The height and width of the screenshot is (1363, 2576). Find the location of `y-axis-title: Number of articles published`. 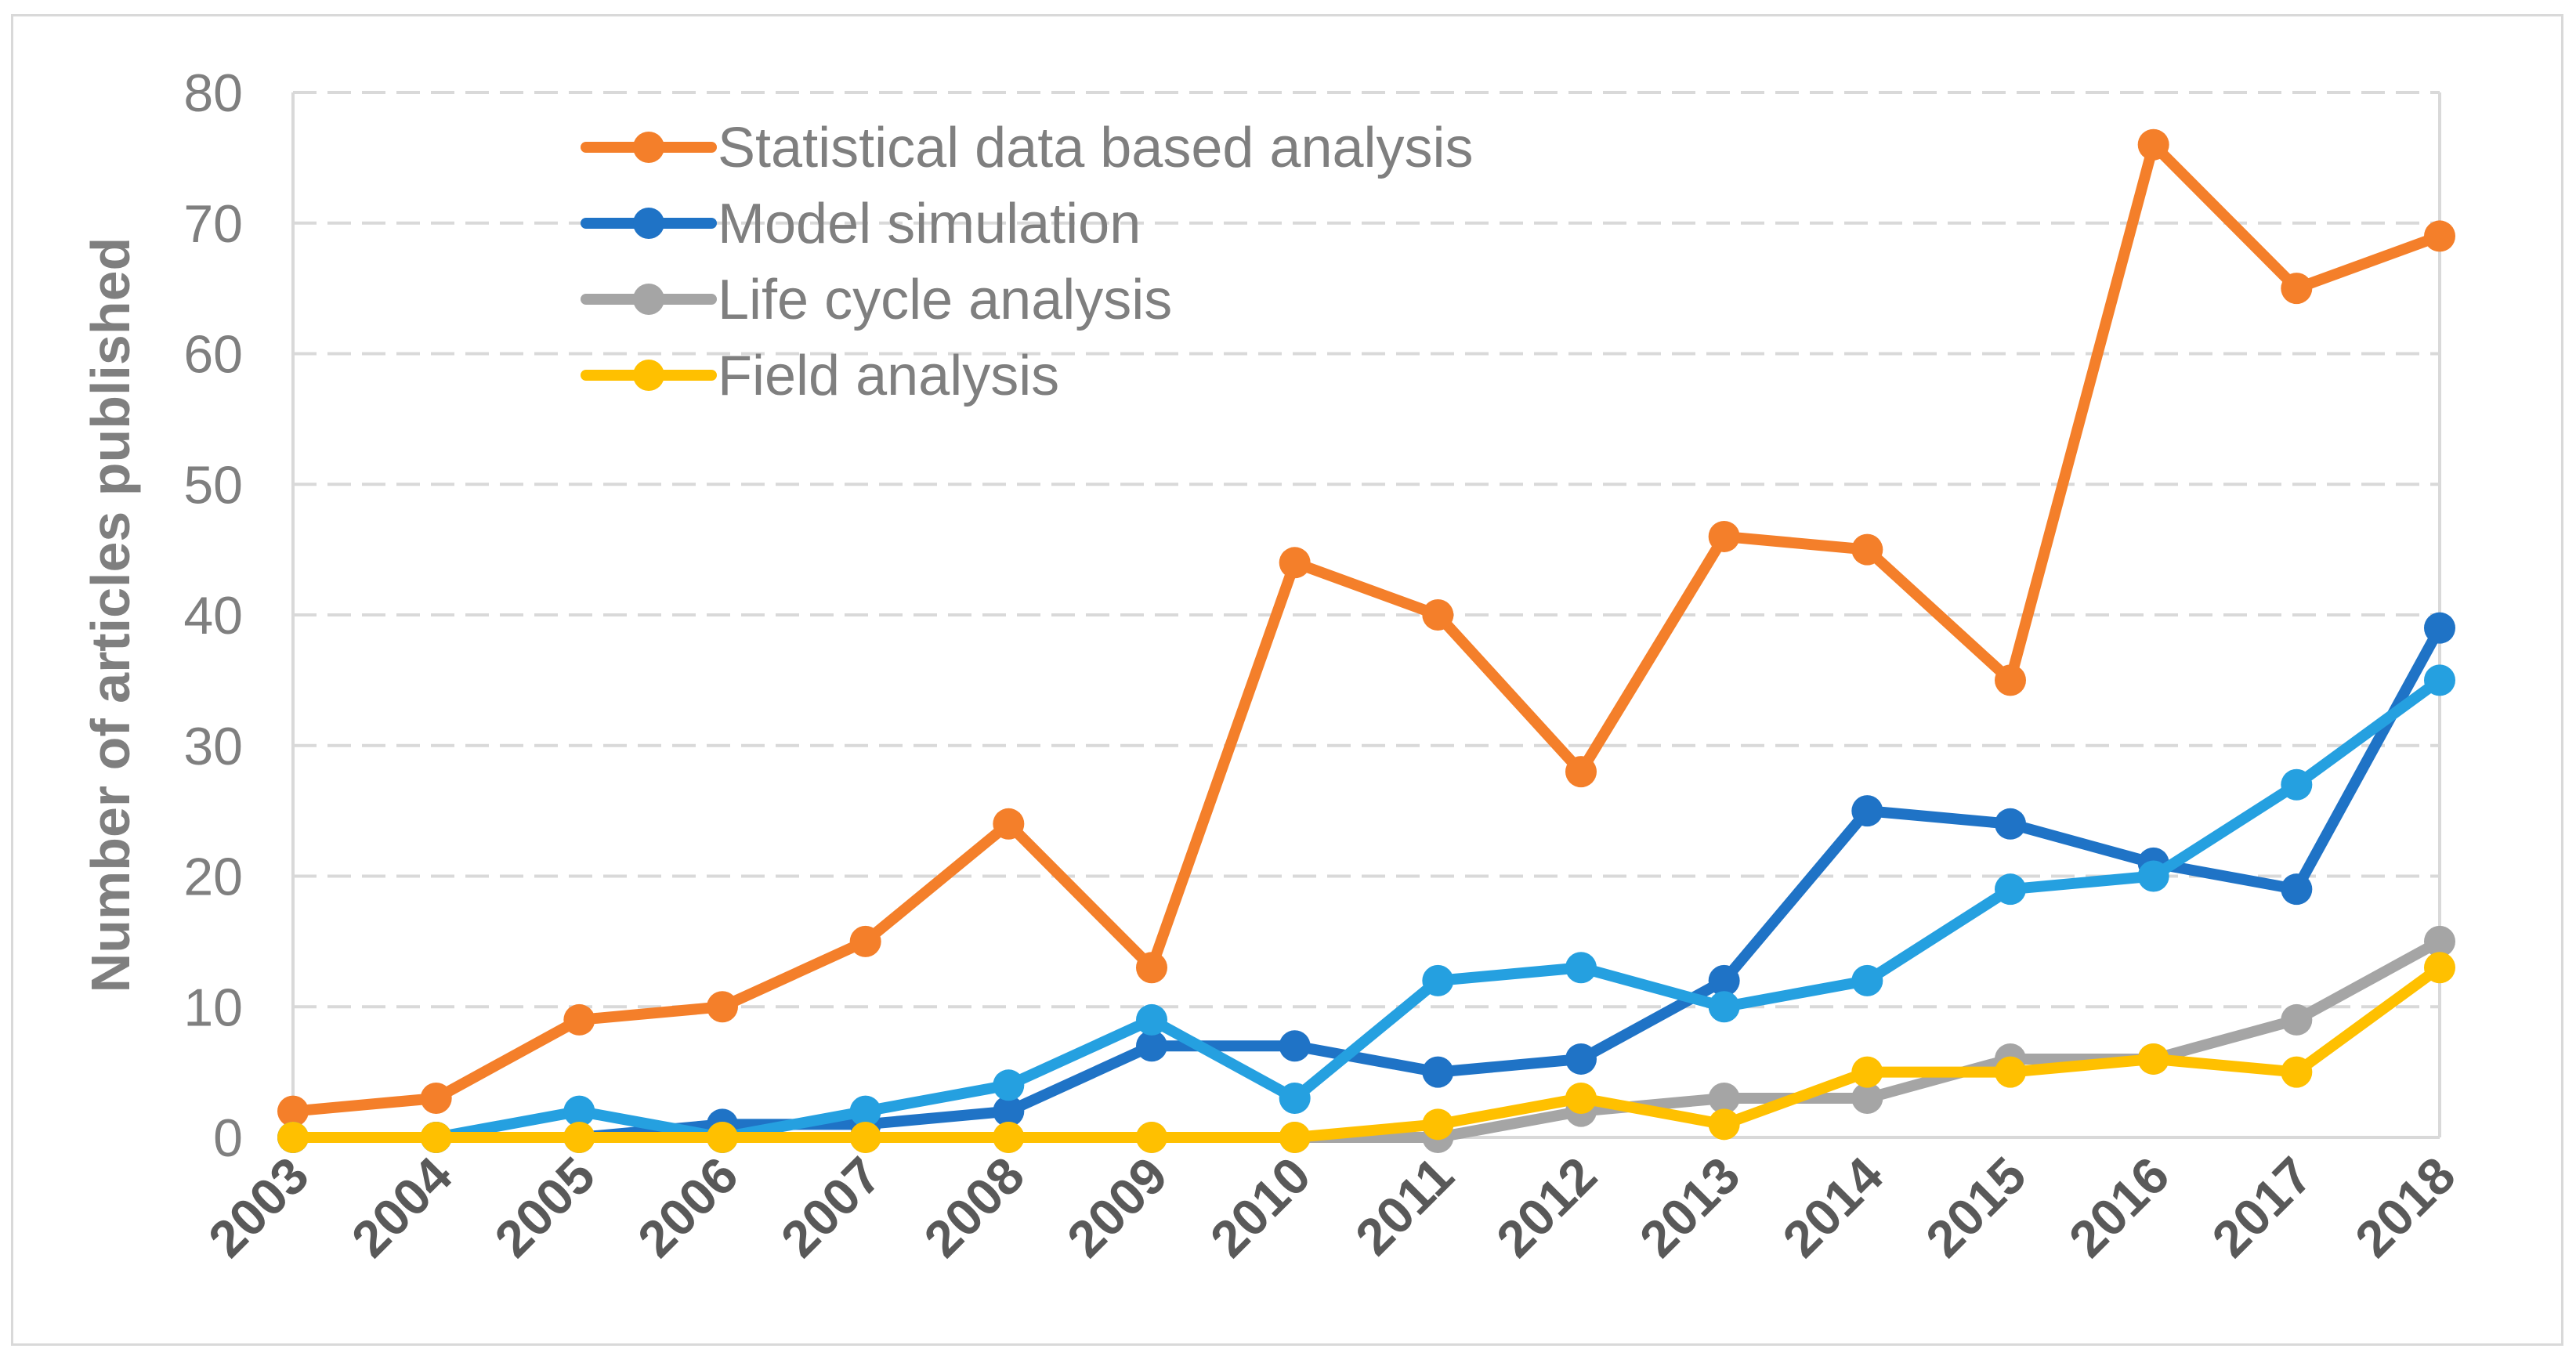

y-axis-title: Number of articles published is located at coordinates (111, 615).